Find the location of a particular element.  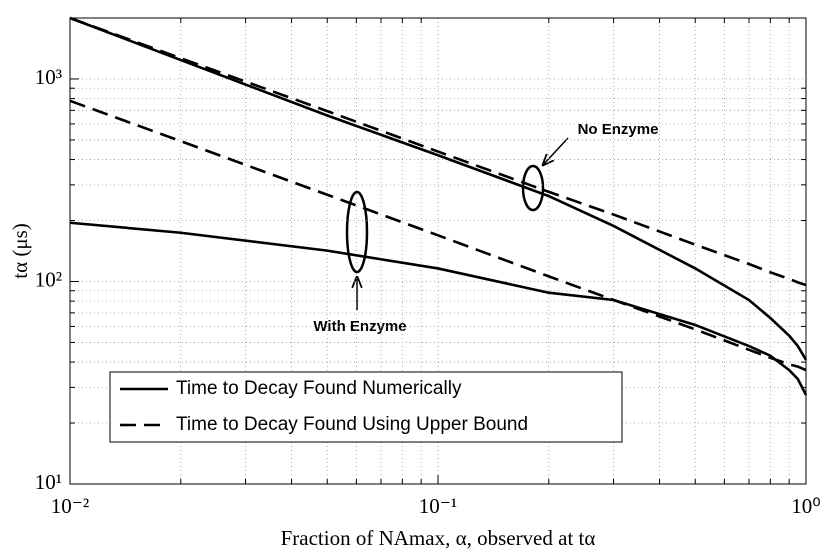

annotation: No Enzyme is located at coordinates (618, 129).